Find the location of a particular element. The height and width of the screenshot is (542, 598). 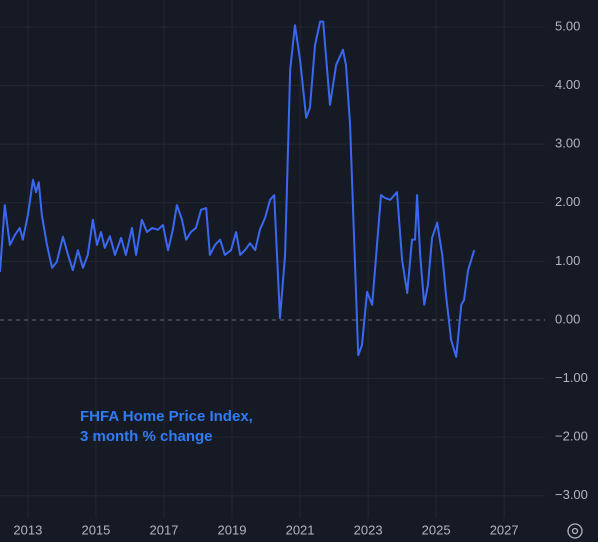

x-tick-label: 2021 is located at coordinates (300, 529).